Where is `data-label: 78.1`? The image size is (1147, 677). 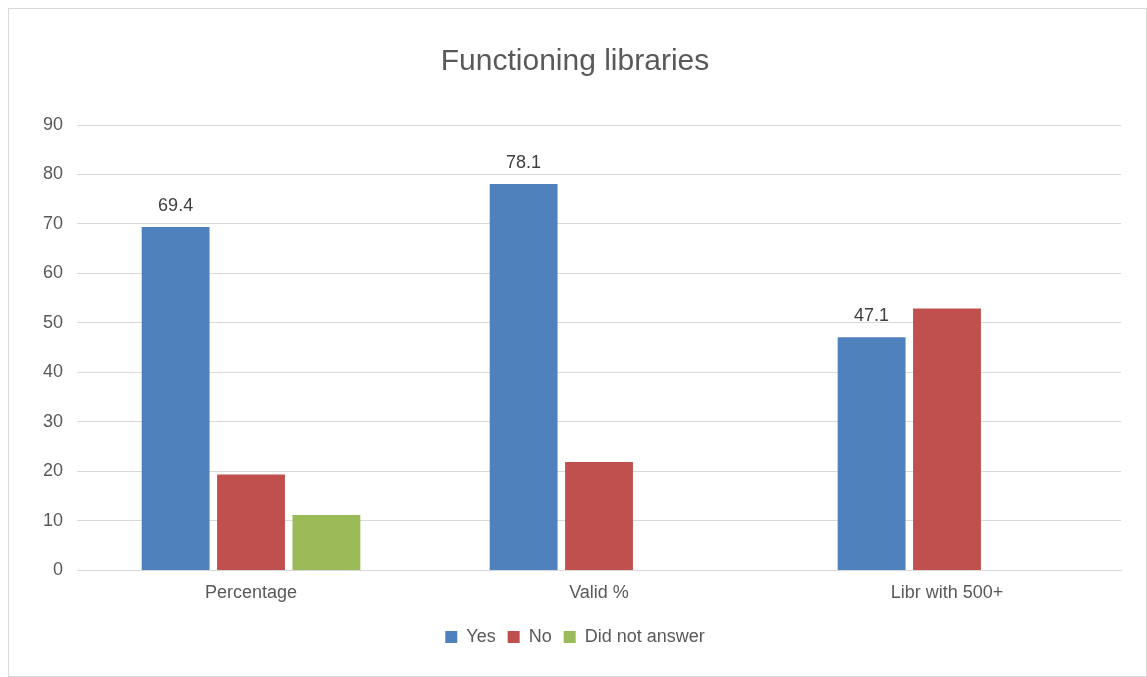 data-label: 78.1 is located at coordinates (524, 161).